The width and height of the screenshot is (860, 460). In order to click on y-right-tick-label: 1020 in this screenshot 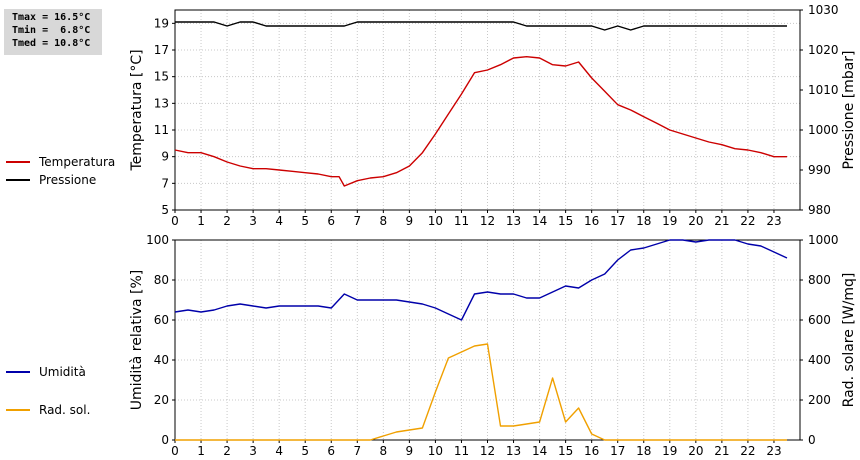, I will do `click(823, 50)`.